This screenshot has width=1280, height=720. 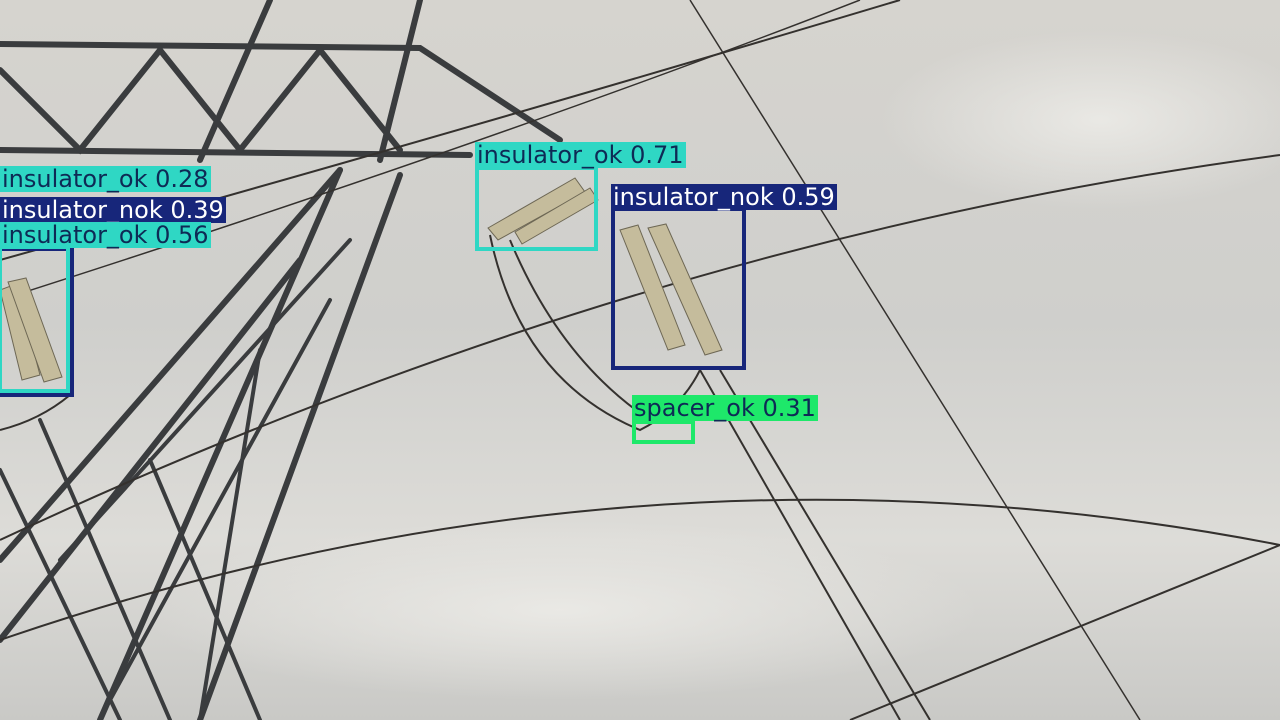 What do you see at coordinates (113, 210) in the screenshot?
I see `detection-label: insulator_nok 0.39` at bounding box center [113, 210].